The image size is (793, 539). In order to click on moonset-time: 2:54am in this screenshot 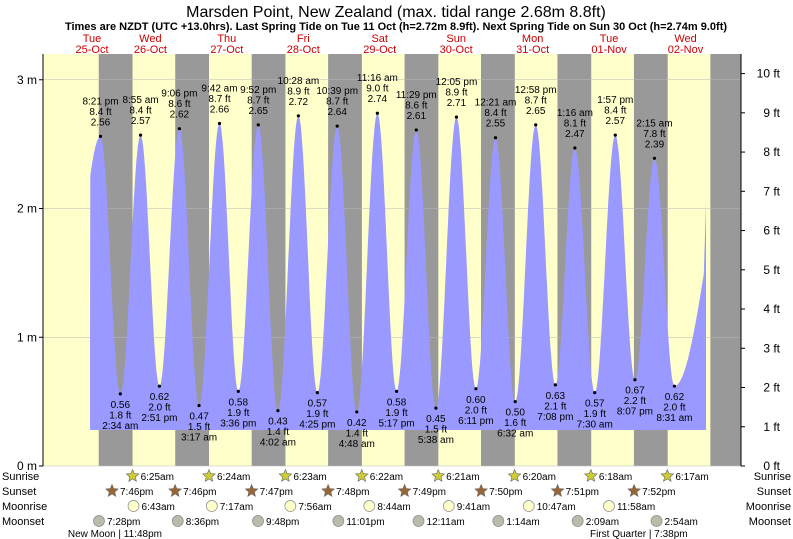, I will do `click(681, 522)`.